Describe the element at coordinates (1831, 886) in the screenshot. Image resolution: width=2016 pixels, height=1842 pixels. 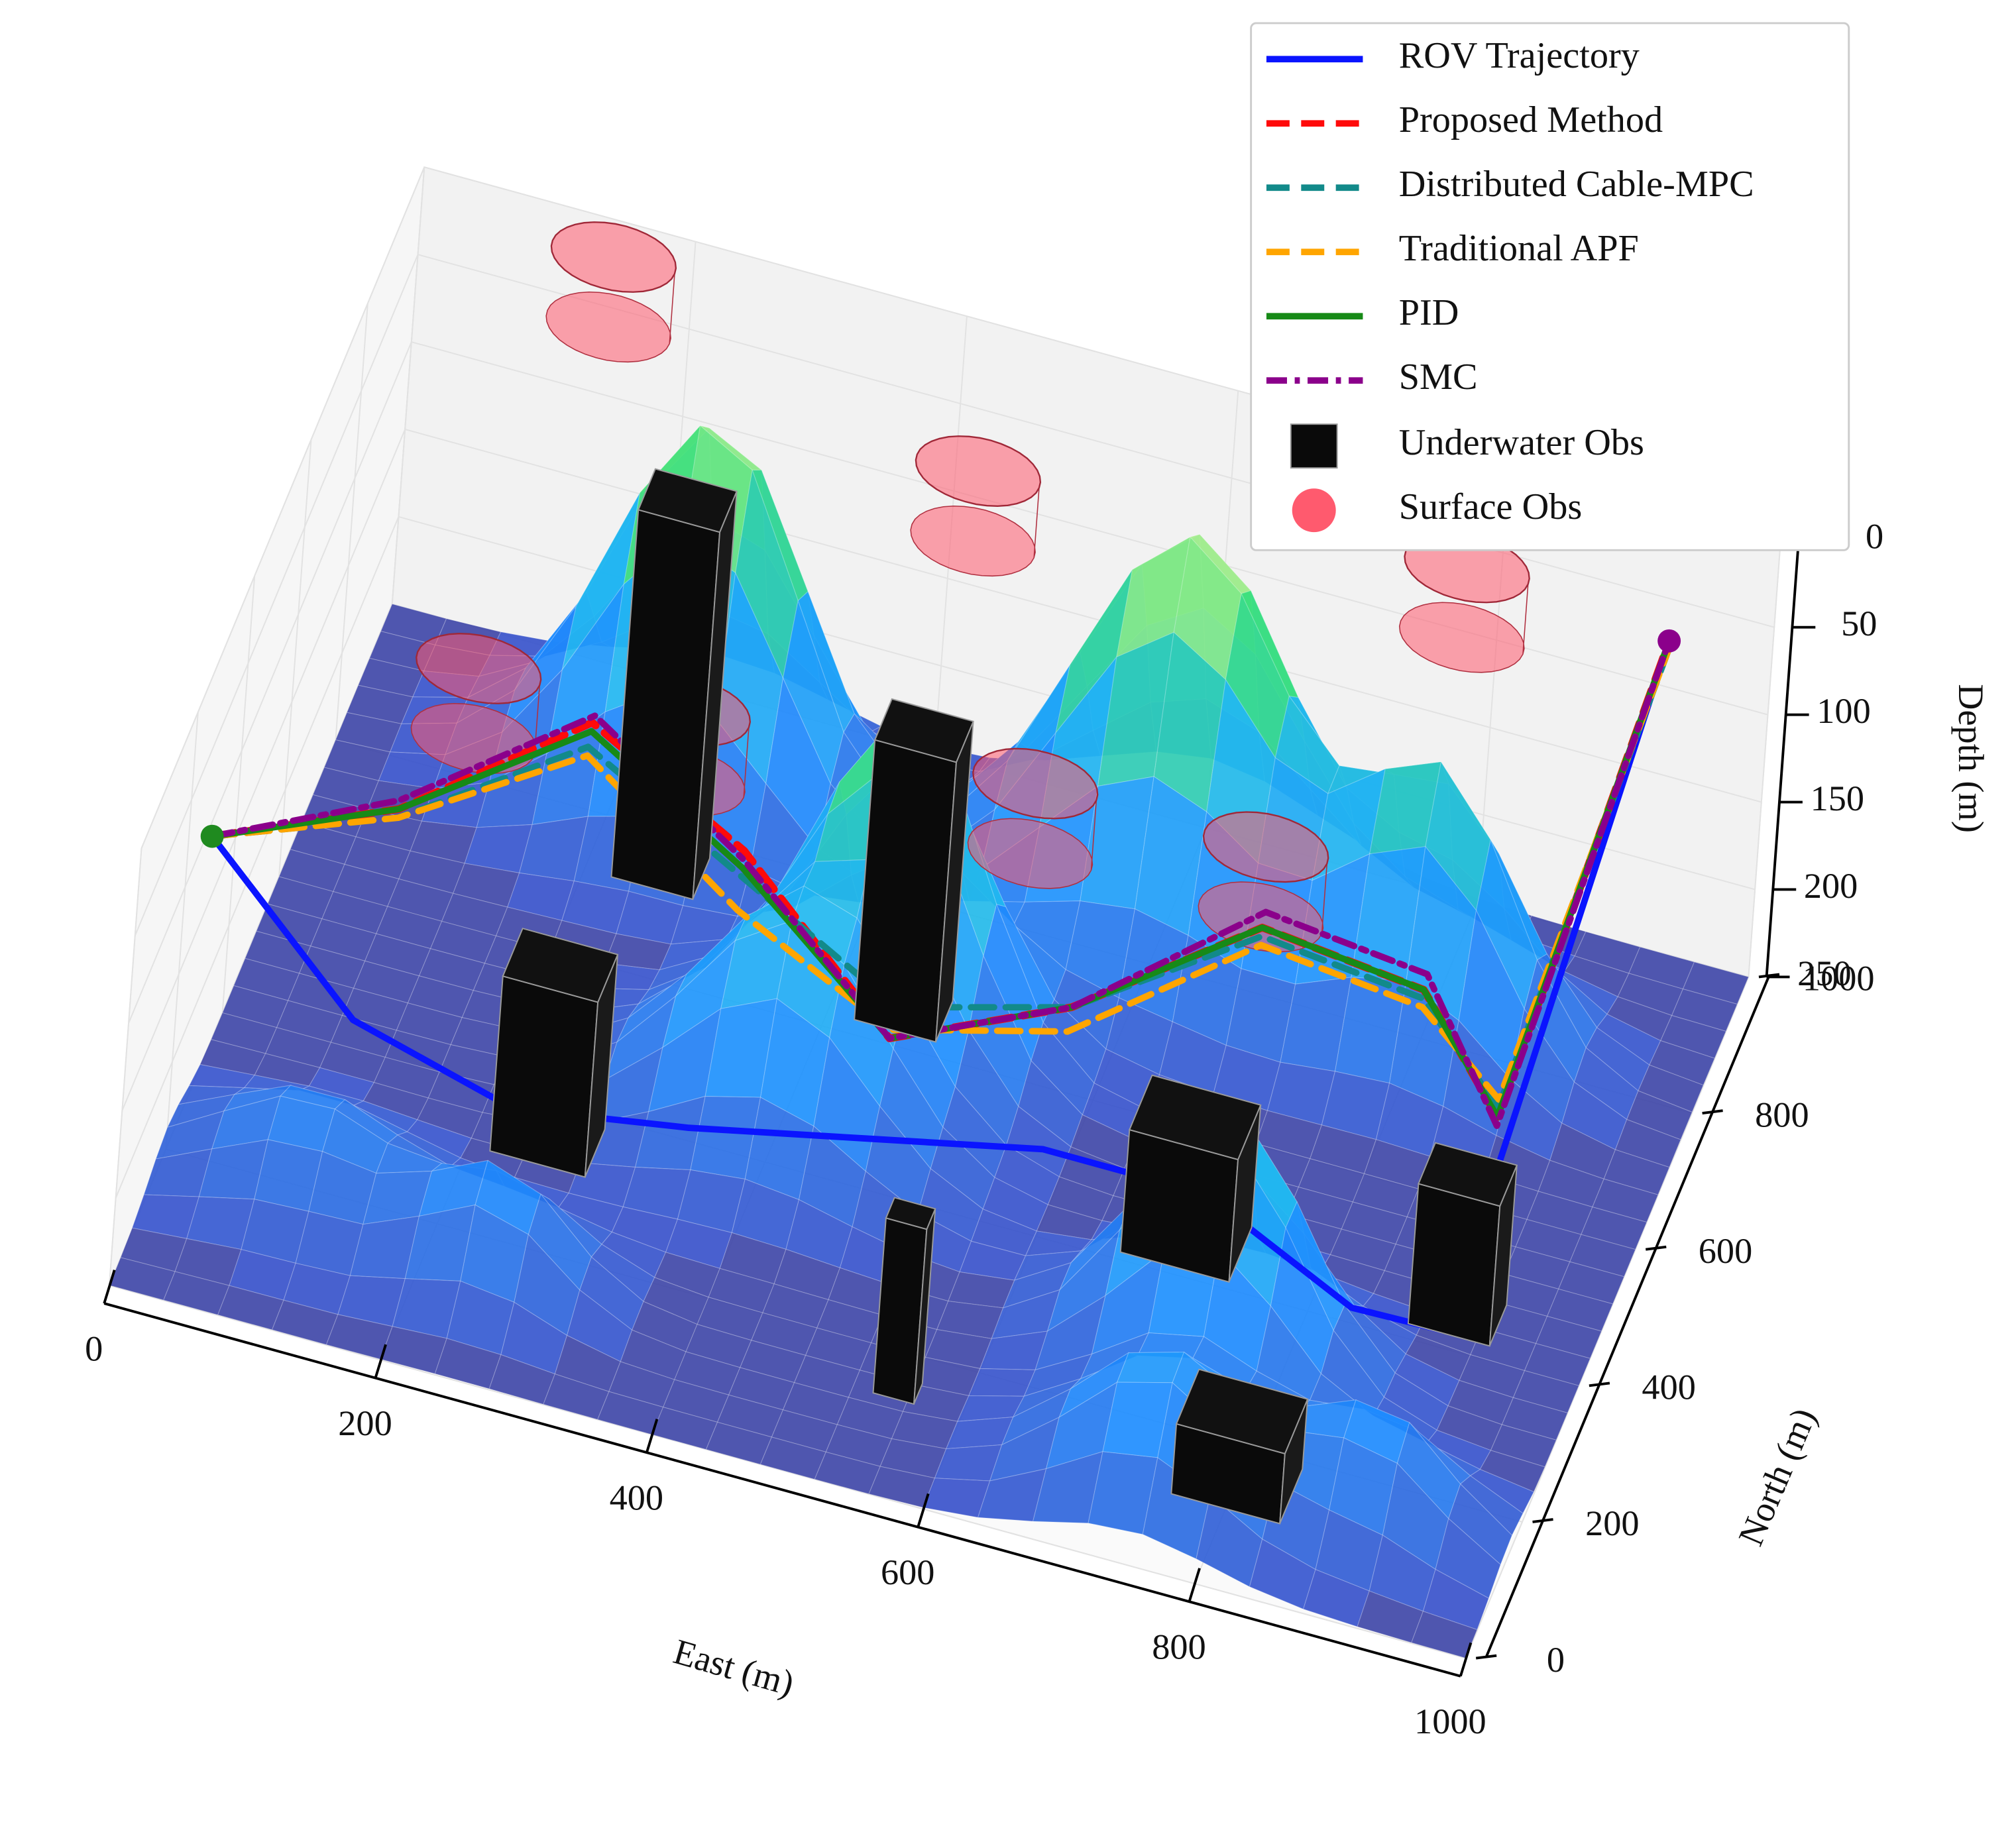
I see `z-tick-label: 200` at that location.